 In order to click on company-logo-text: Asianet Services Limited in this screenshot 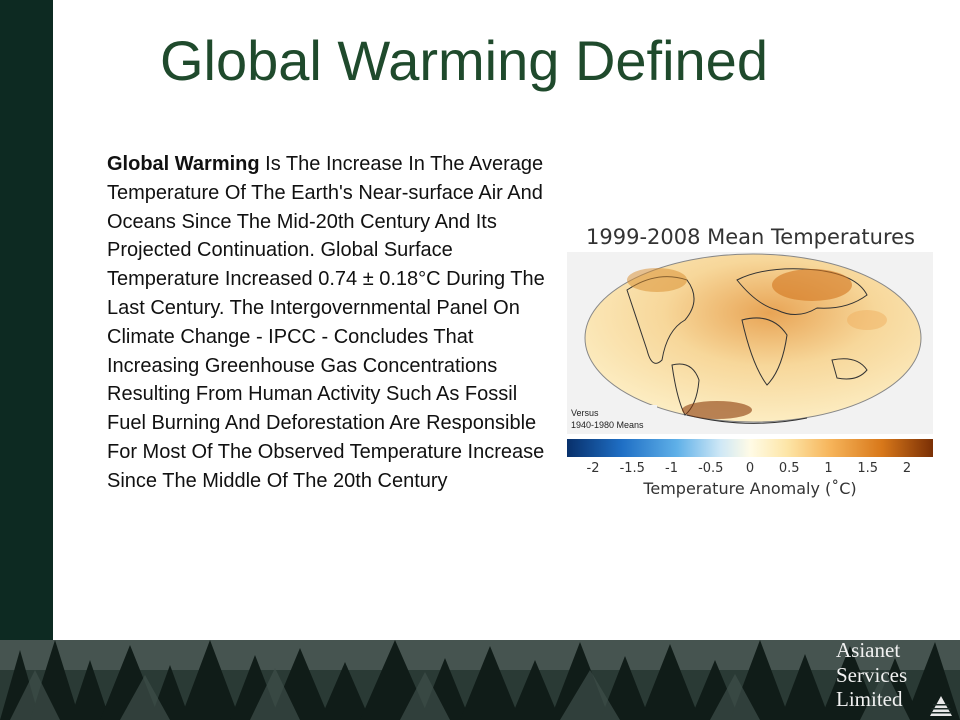, I will do `click(881, 675)`.